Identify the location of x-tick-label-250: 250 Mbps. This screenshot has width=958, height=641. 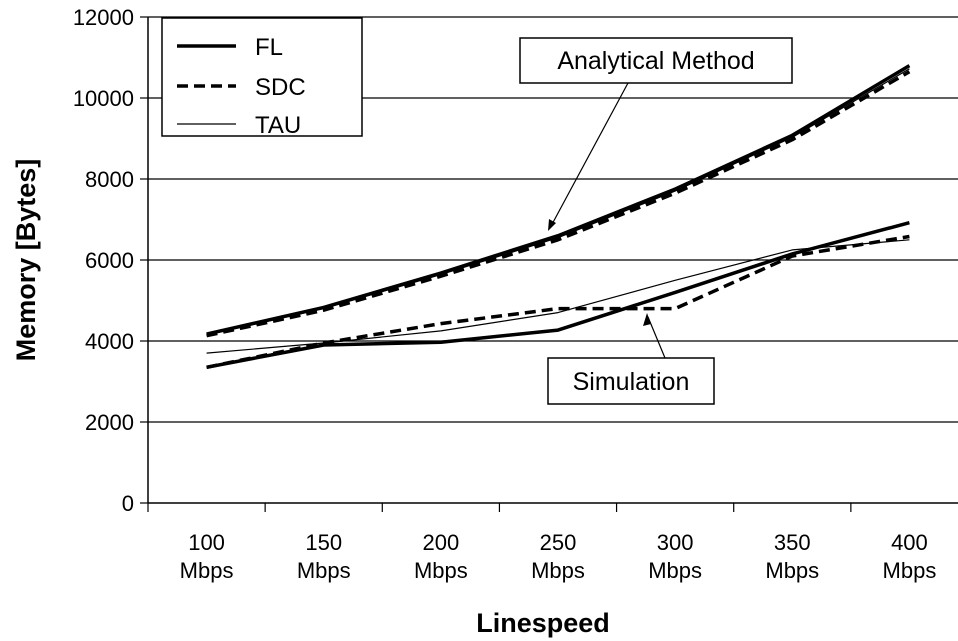
(558, 556).